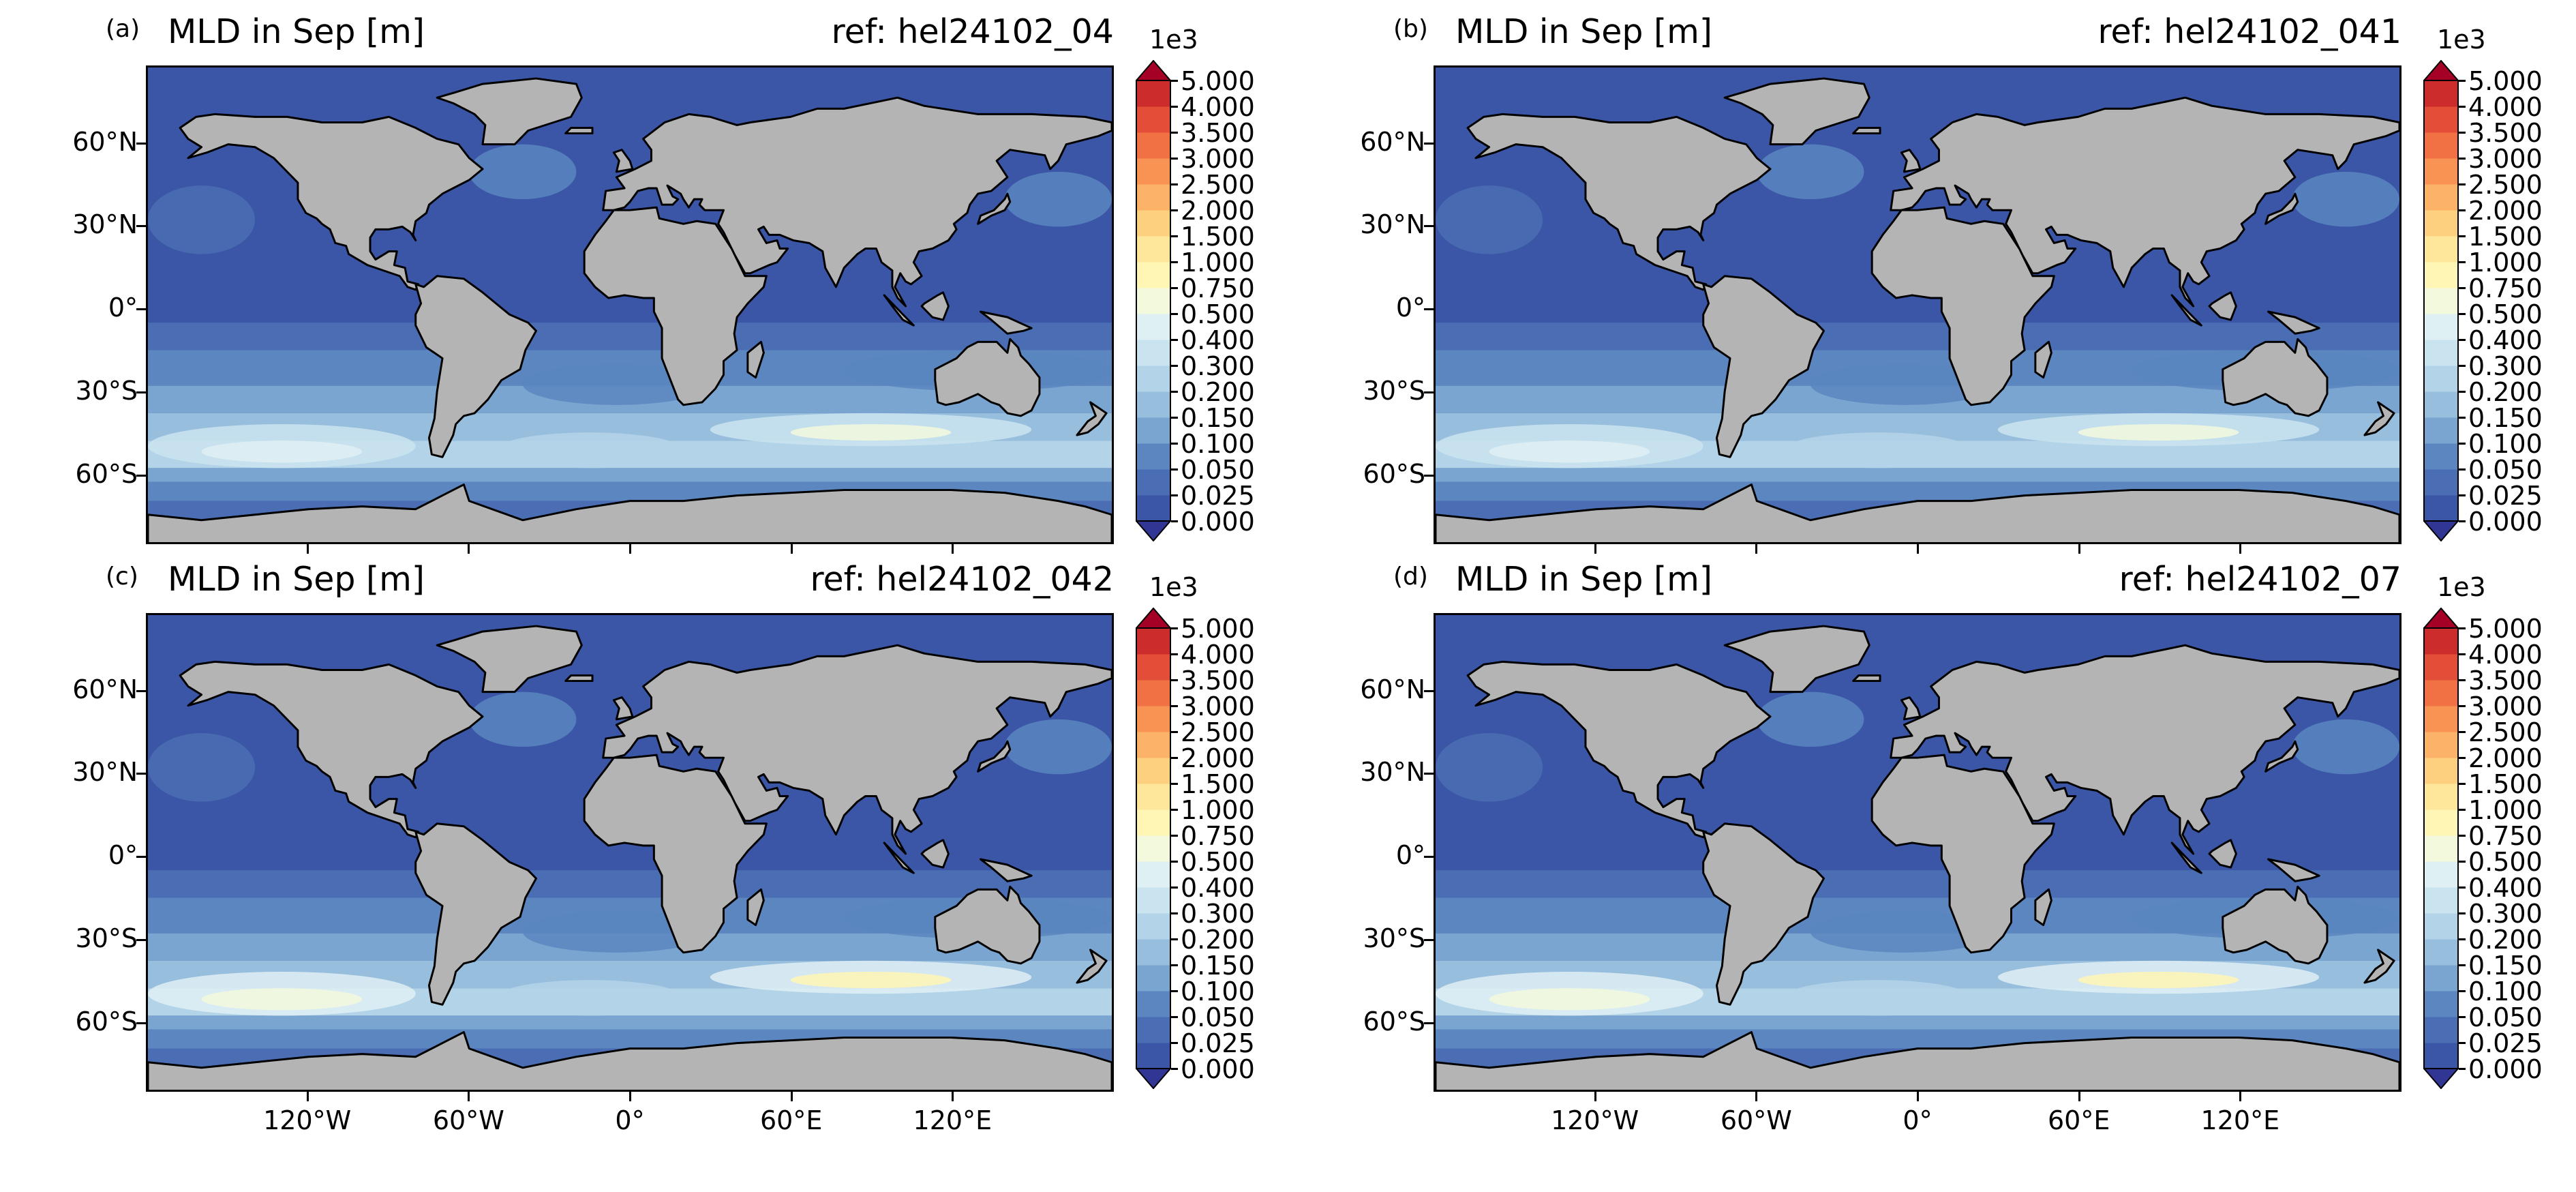 This screenshot has height=1192, width=2576. Describe the element at coordinates (1153, 848) in the screenshot. I see `colorbar-frame` at that location.